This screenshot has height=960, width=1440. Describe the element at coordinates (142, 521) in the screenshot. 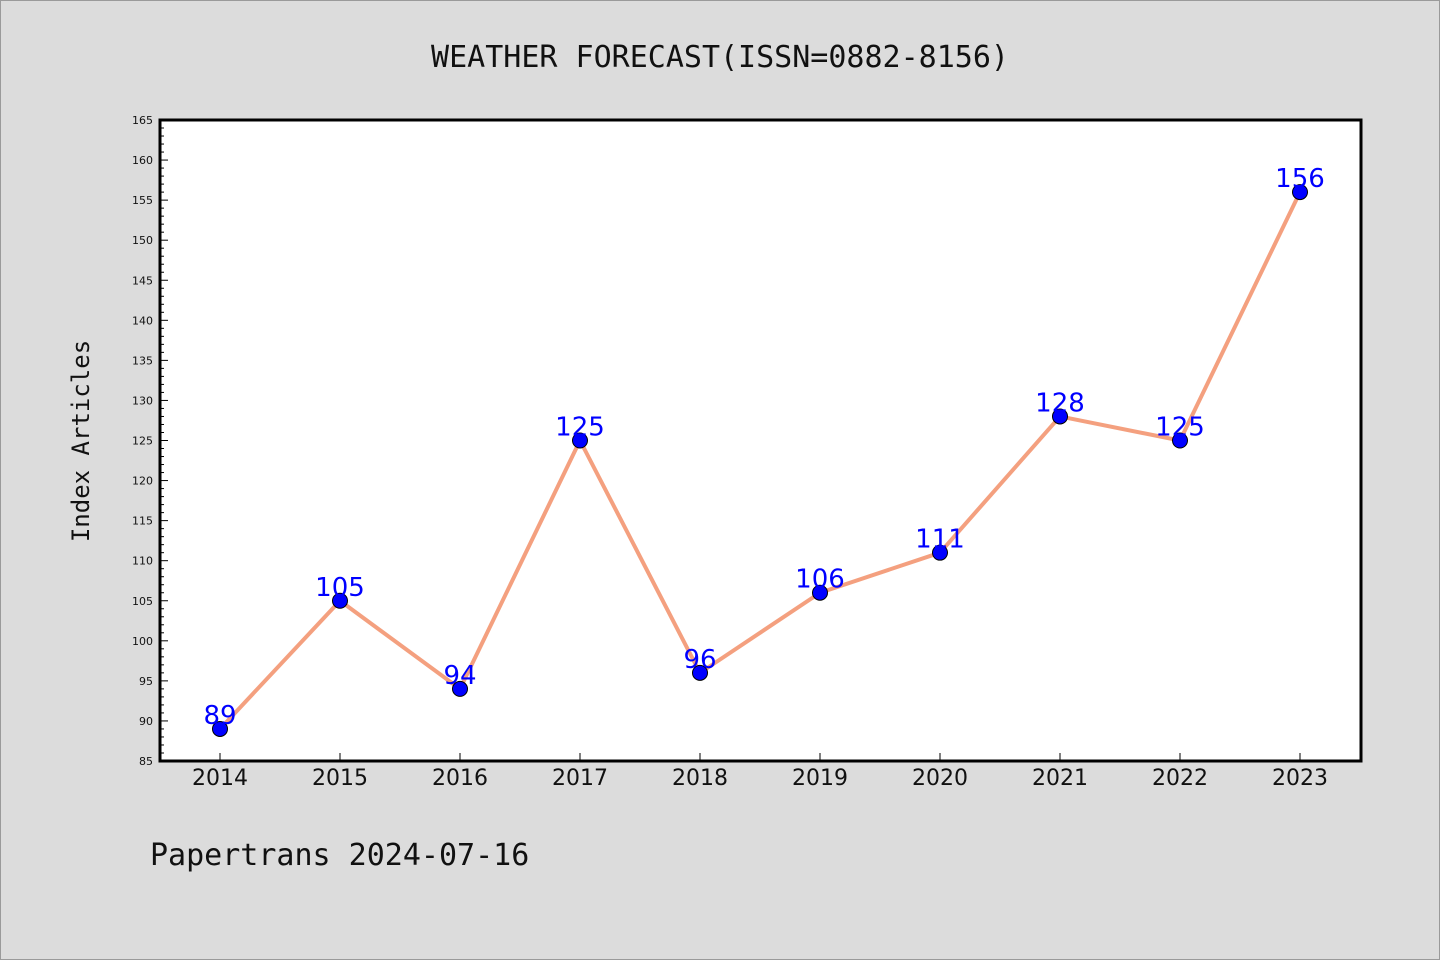

I see `y-tick-label: 115` at that location.